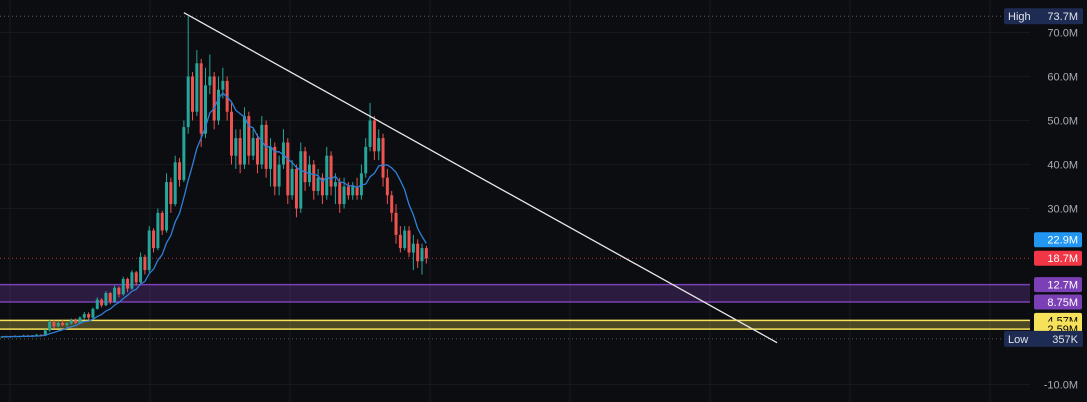 The height and width of the screenshot is (402, 1087). I want to click on axis-tick-label: 30.0M, so click(1062, 210).